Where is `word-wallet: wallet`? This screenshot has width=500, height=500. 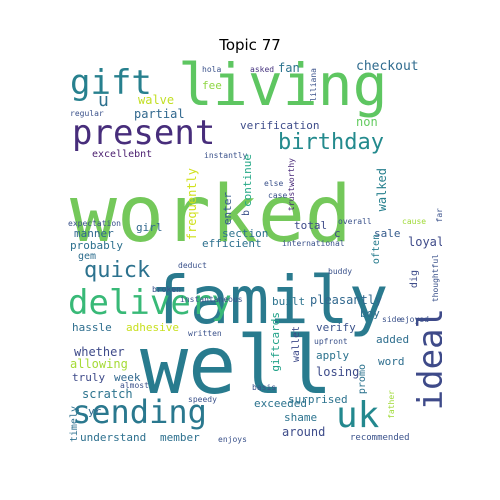 word-wallet: wallet is located at coordinates (296, 344).